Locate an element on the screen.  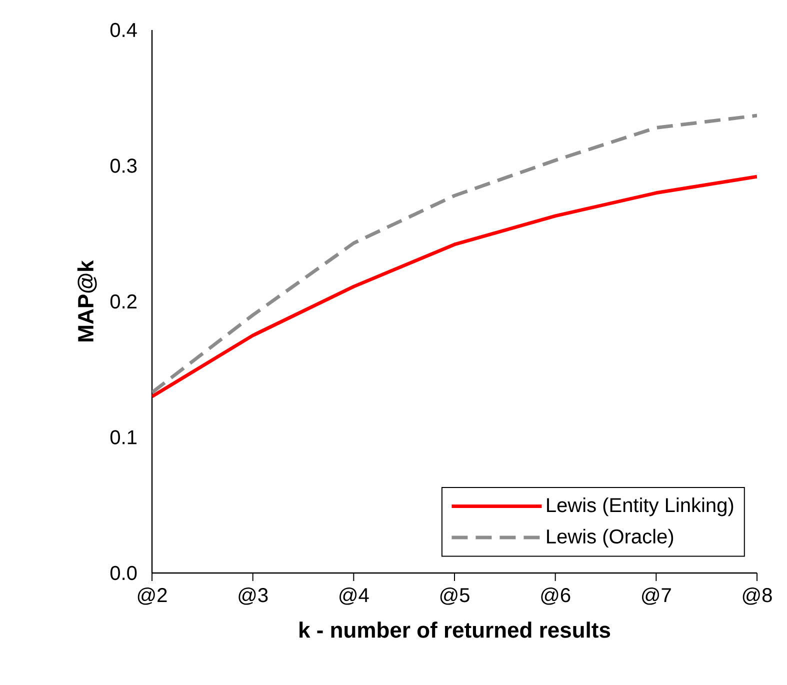
y-tick-label: 0.3 is located at coordinates (123, 165).